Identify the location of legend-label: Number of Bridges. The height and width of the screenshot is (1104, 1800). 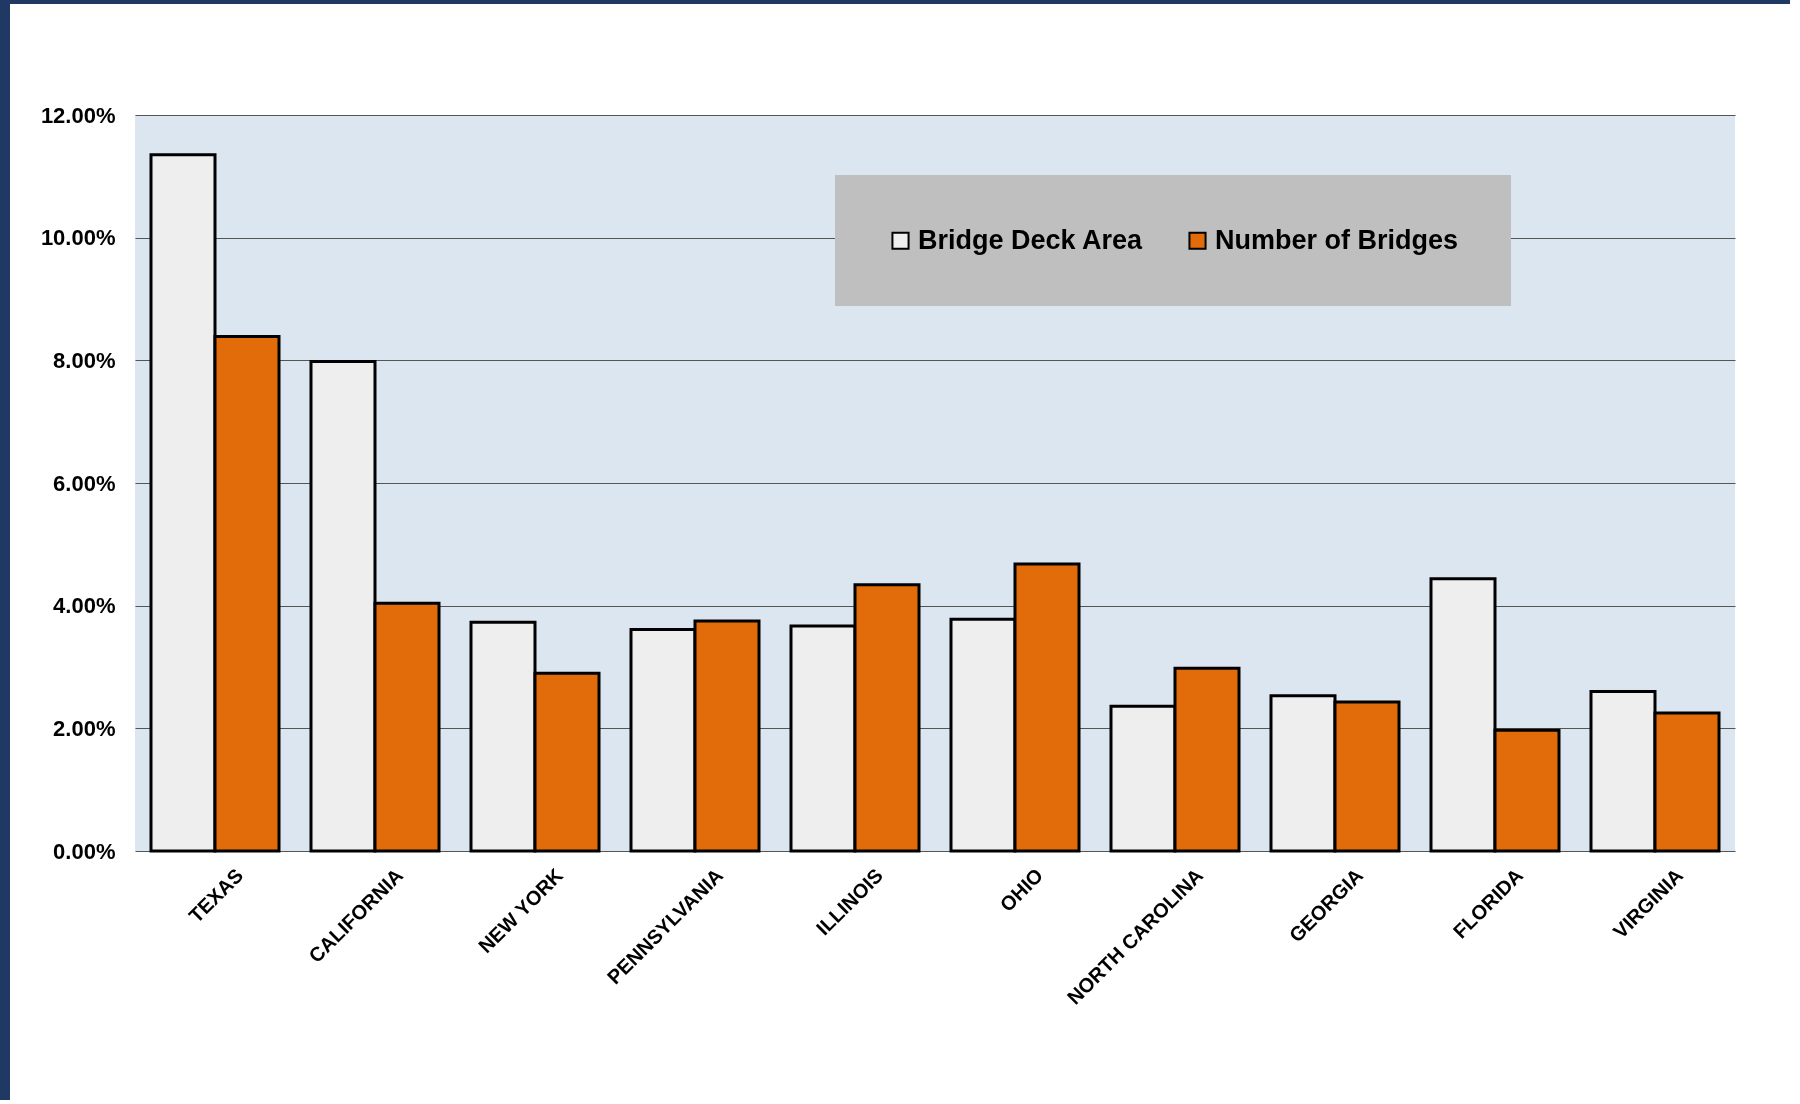
(1337, 239).